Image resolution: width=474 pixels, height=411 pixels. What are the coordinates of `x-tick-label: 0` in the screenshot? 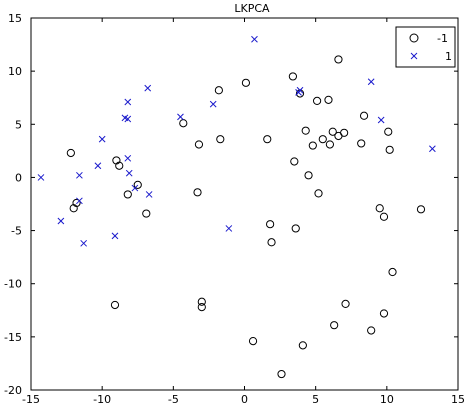 It's located at (244, 399).